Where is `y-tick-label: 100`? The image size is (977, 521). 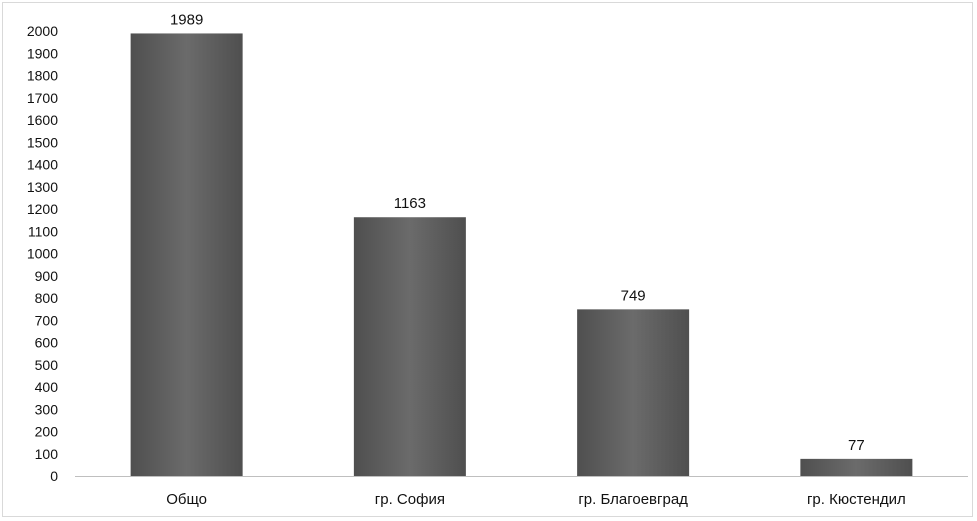 y-tick-label: 100 is located at coordinates (47, 454).